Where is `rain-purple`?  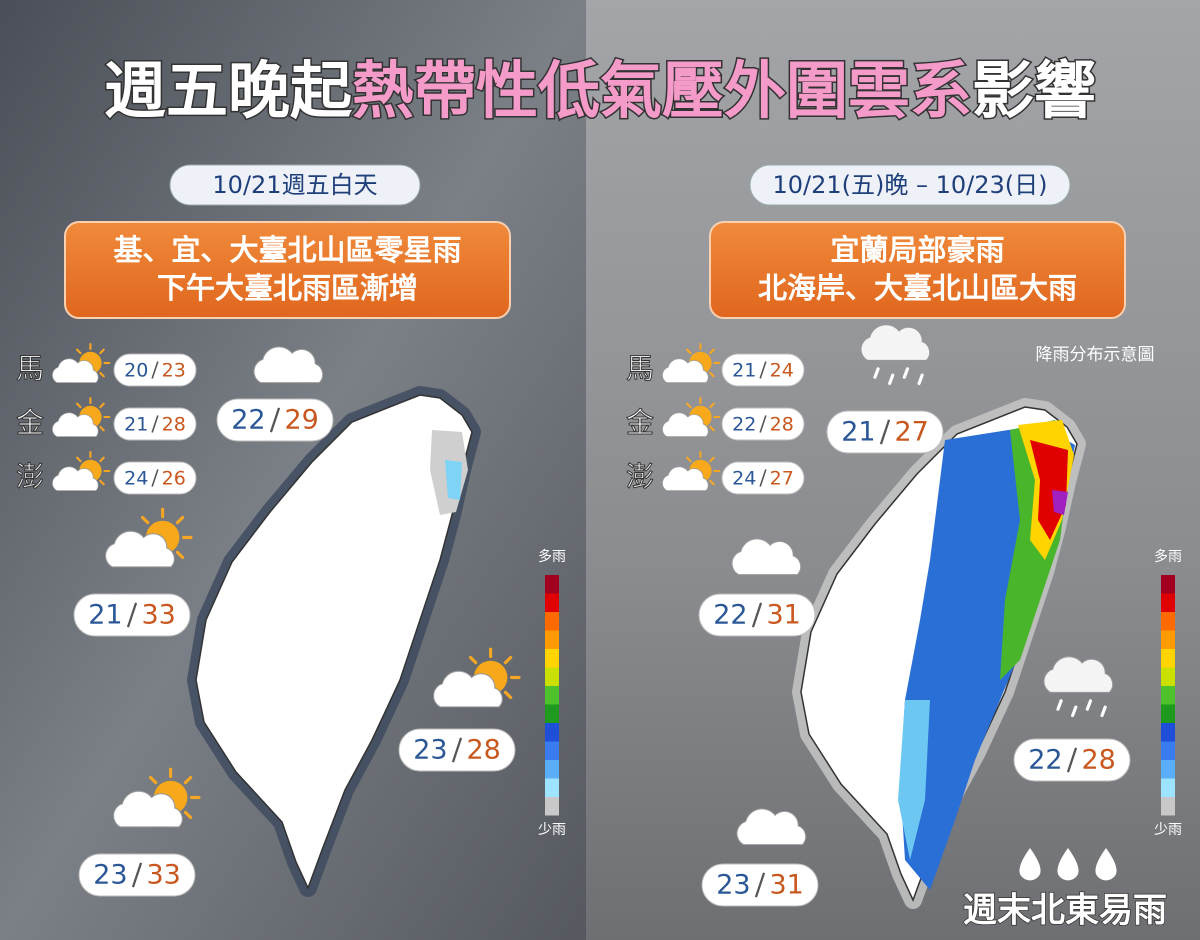
rain-purple is located at coordinates (1060, 502).